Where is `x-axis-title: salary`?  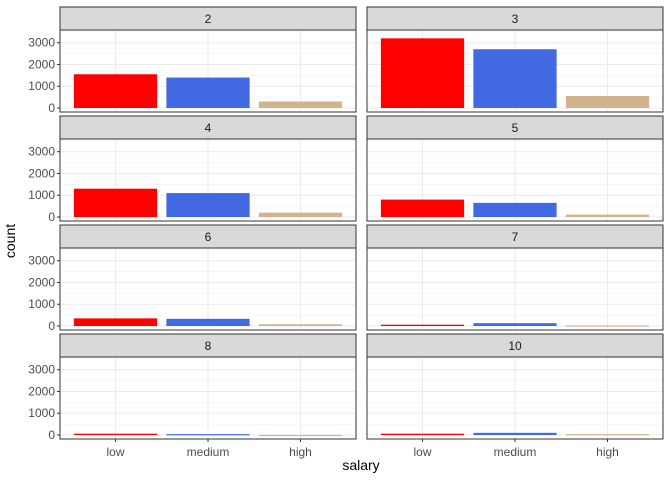 x-axis-title: salary is located at coordinates (360, 465).